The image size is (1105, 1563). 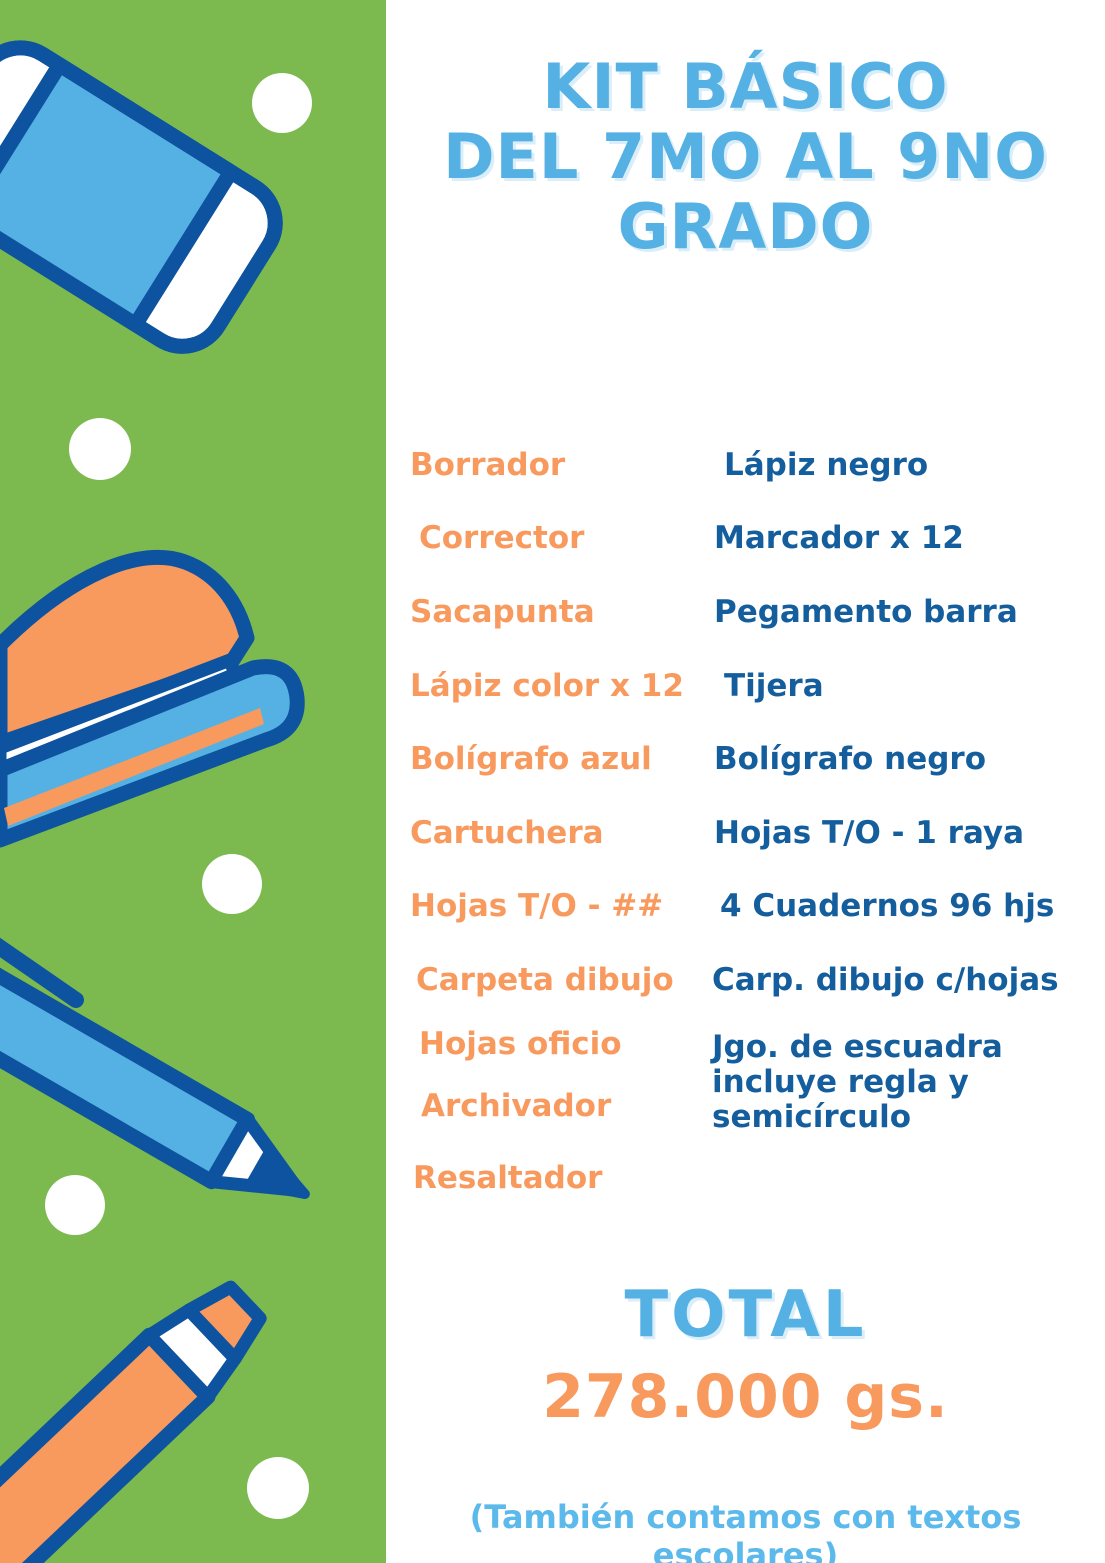 I want to click on page-title: KIT BÁSICO DEL 7MO AL 9NO GRADO, so click(x=745, y=157).